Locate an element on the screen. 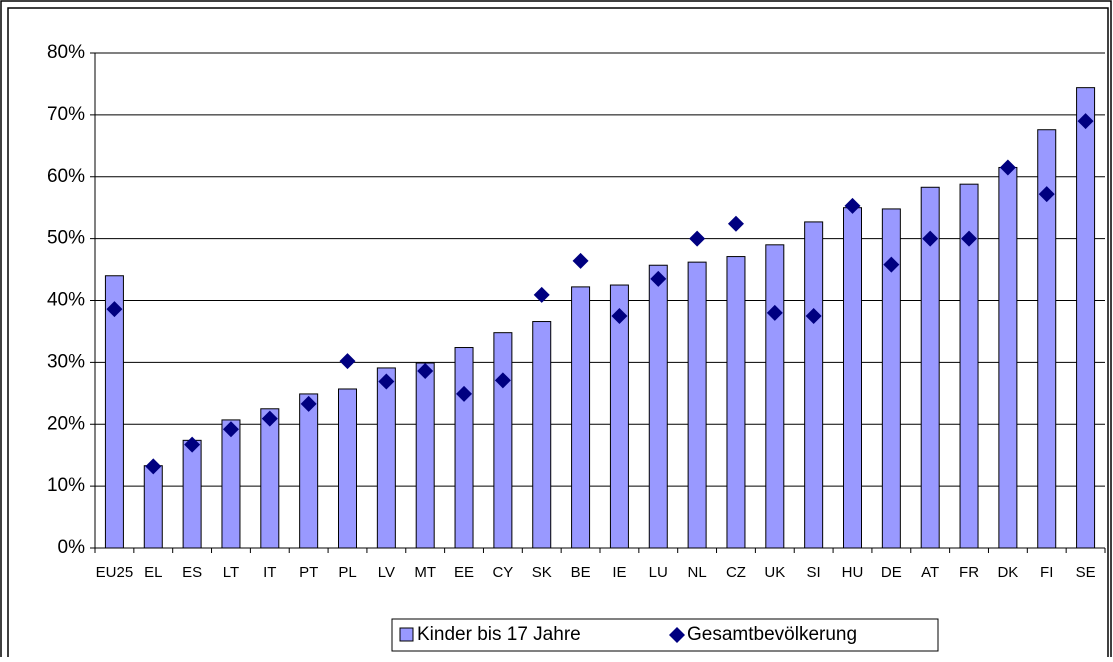 The image size is (1113, 662). x-tick-label: SK is located at coordinates (542, 572).